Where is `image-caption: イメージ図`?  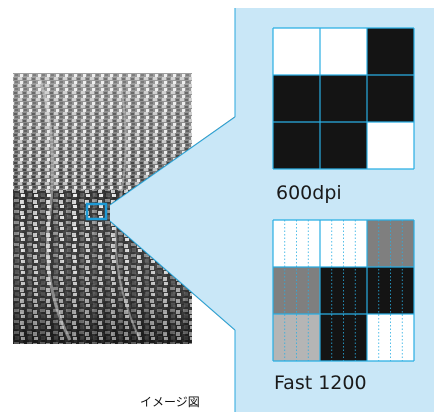 image-caption: イメージ図 is located at coordinates (170, 402).